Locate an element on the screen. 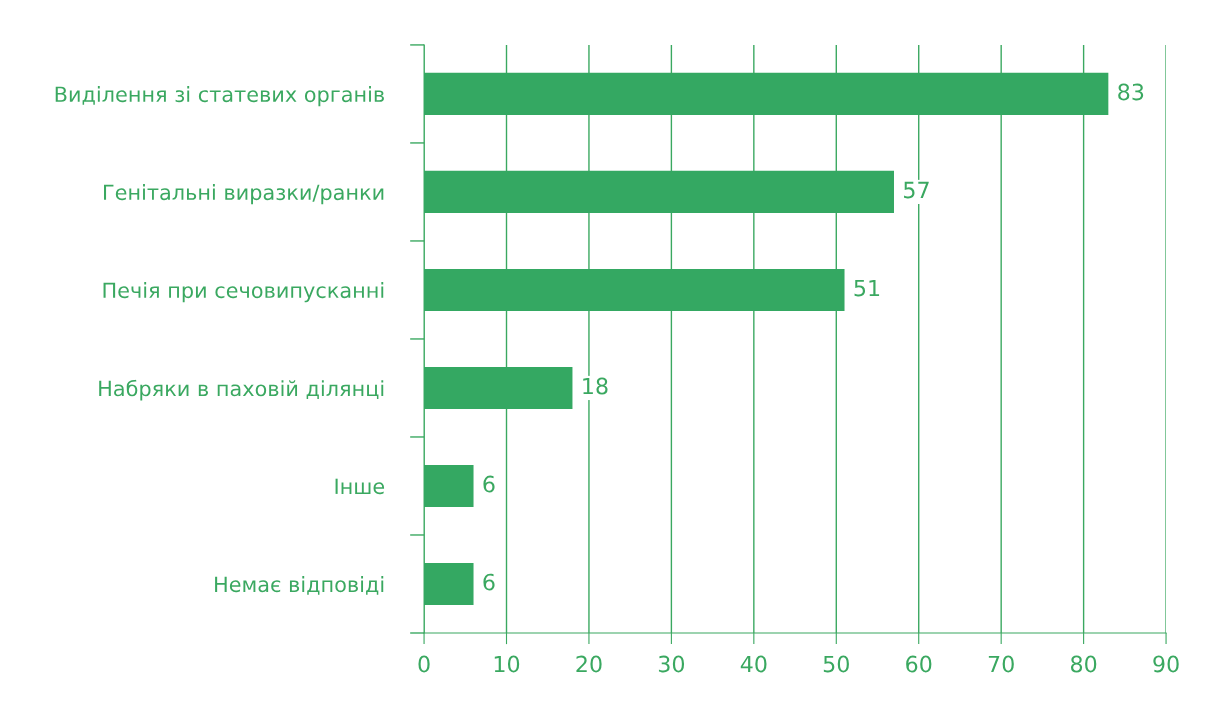 Image resolution: width=1213 pixels, height=702 pixels. y-tick-label: Немає відповіді is located at coordinates (299, 585).